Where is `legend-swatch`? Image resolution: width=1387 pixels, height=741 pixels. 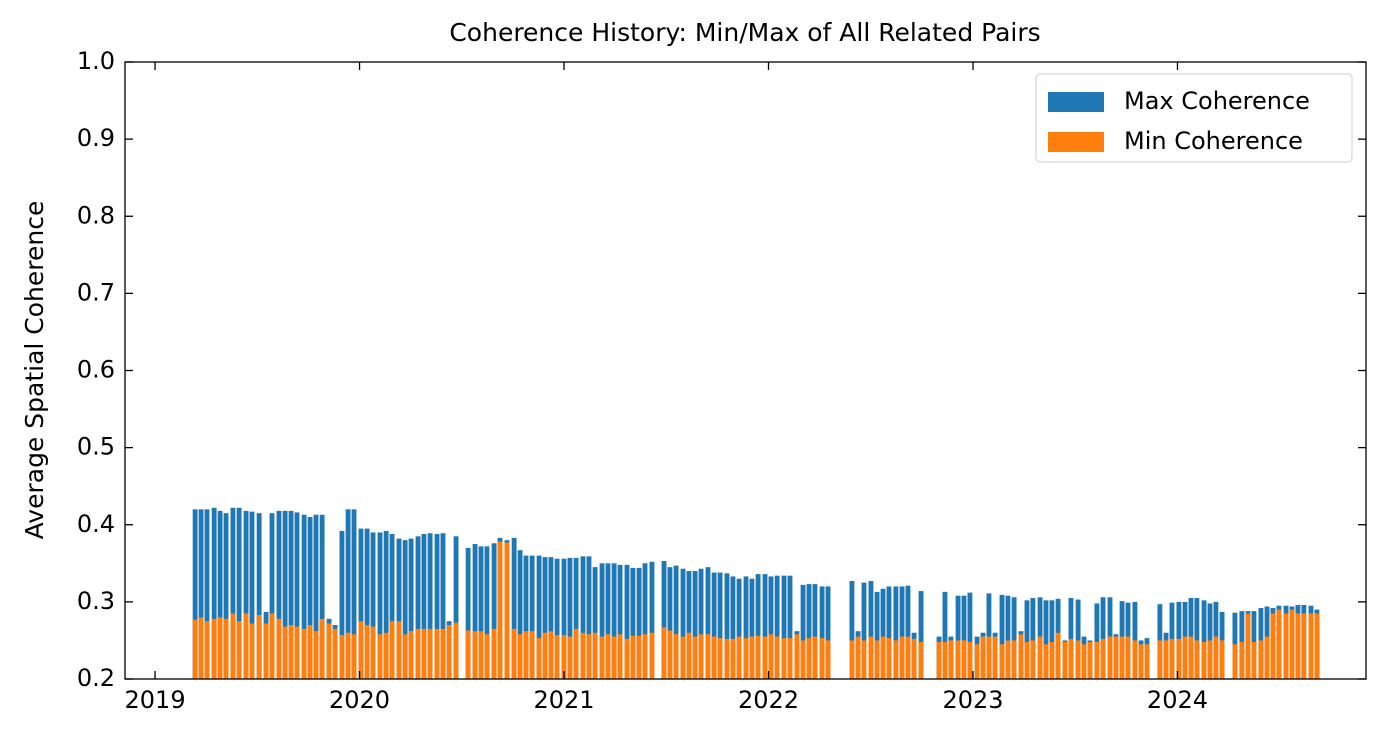 legend-swatch is located at coordinates (1076, 102).